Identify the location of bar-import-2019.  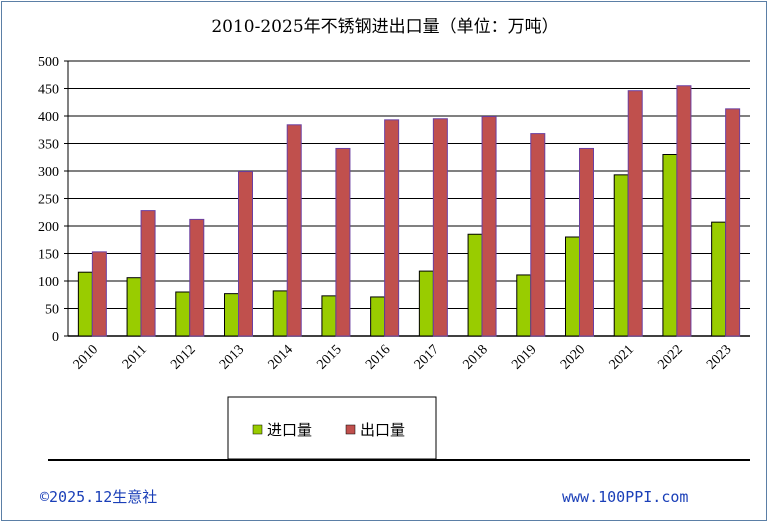
(524, 305).